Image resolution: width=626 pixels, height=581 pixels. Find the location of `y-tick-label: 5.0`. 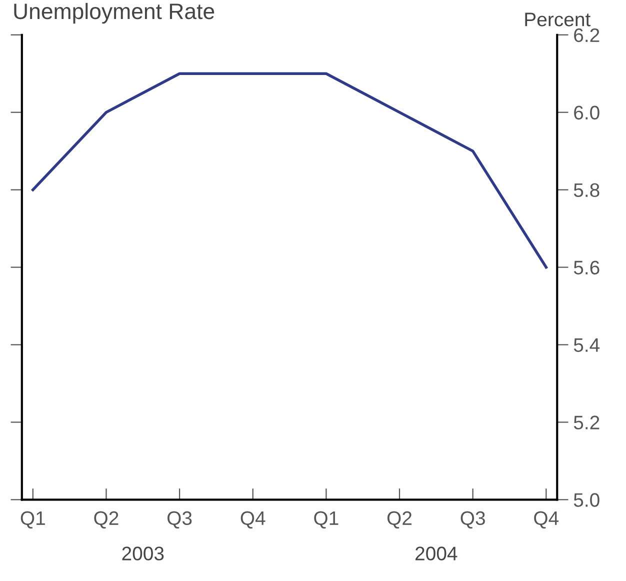

y-tick-label: 5.0 is located at coordinates (587, 500).